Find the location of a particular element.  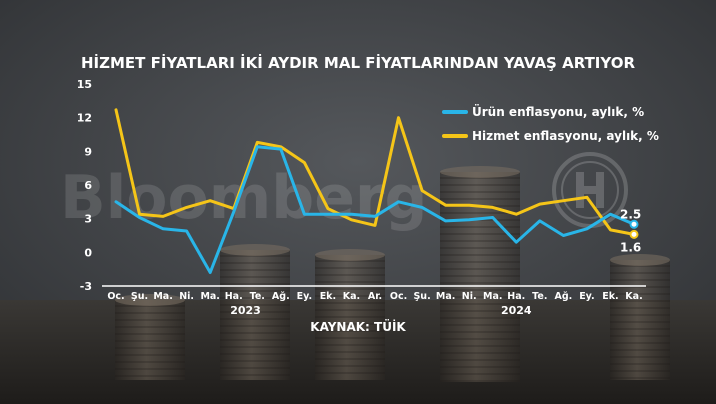

coin-stack is located at coordinates (255, 315).